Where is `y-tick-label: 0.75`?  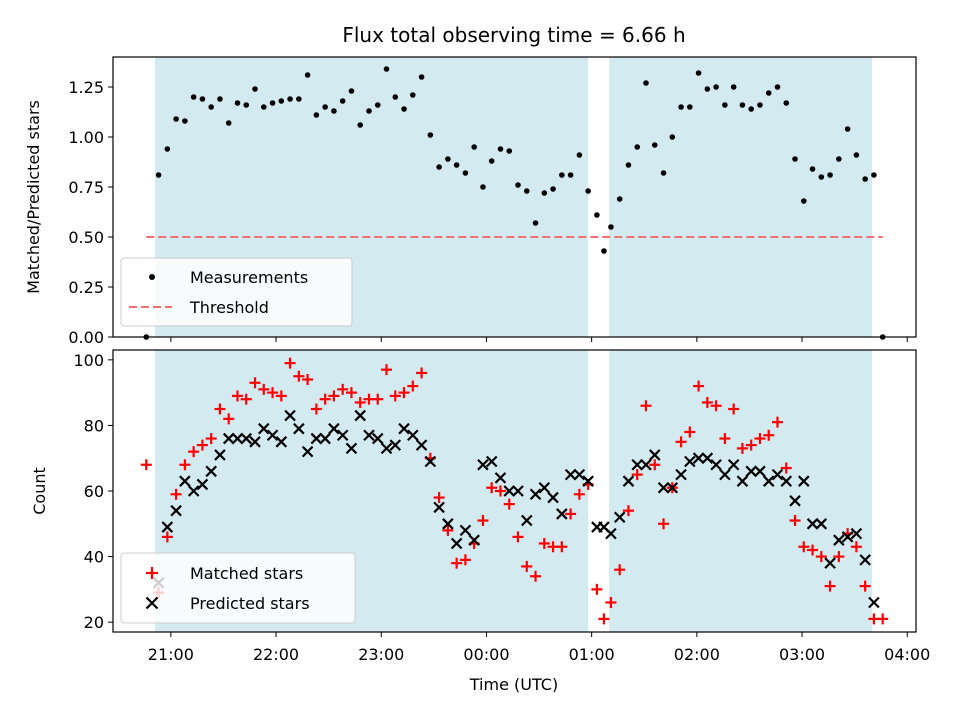
y-tick-label: 0.75 is located at coordinates (86, 187).